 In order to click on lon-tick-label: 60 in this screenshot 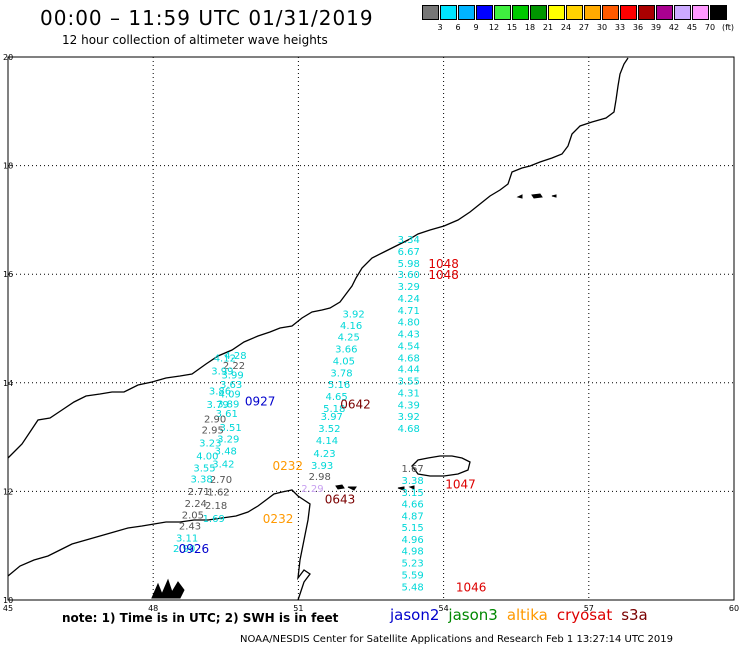, I will do `click(734, 608)`.